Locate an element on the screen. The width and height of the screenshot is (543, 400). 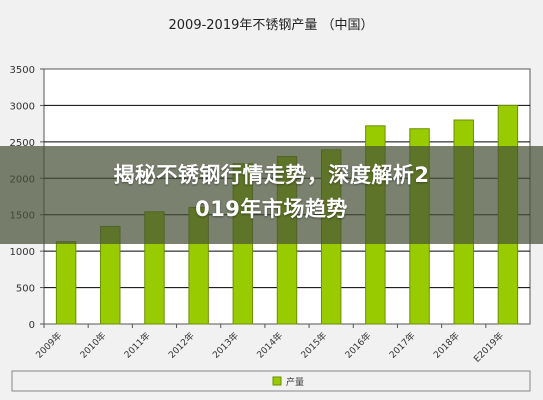
y-tick-label: 0 is located at coordinates (32, 325).